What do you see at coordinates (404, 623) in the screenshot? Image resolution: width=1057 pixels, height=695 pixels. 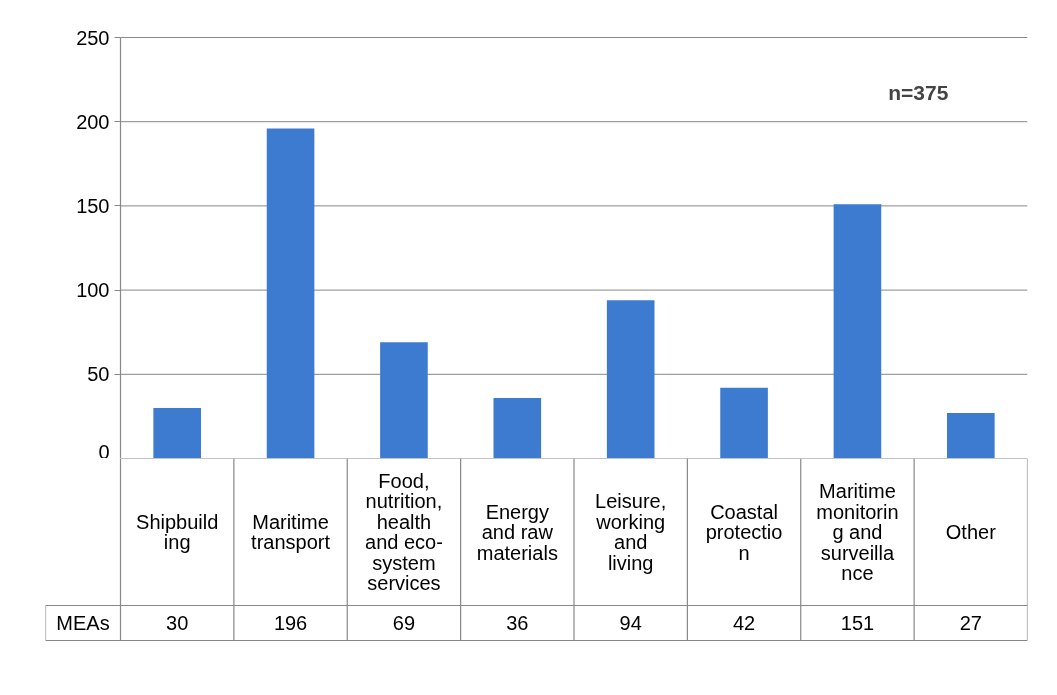 I see `data-label: 69` at bounding box center [404, 623].